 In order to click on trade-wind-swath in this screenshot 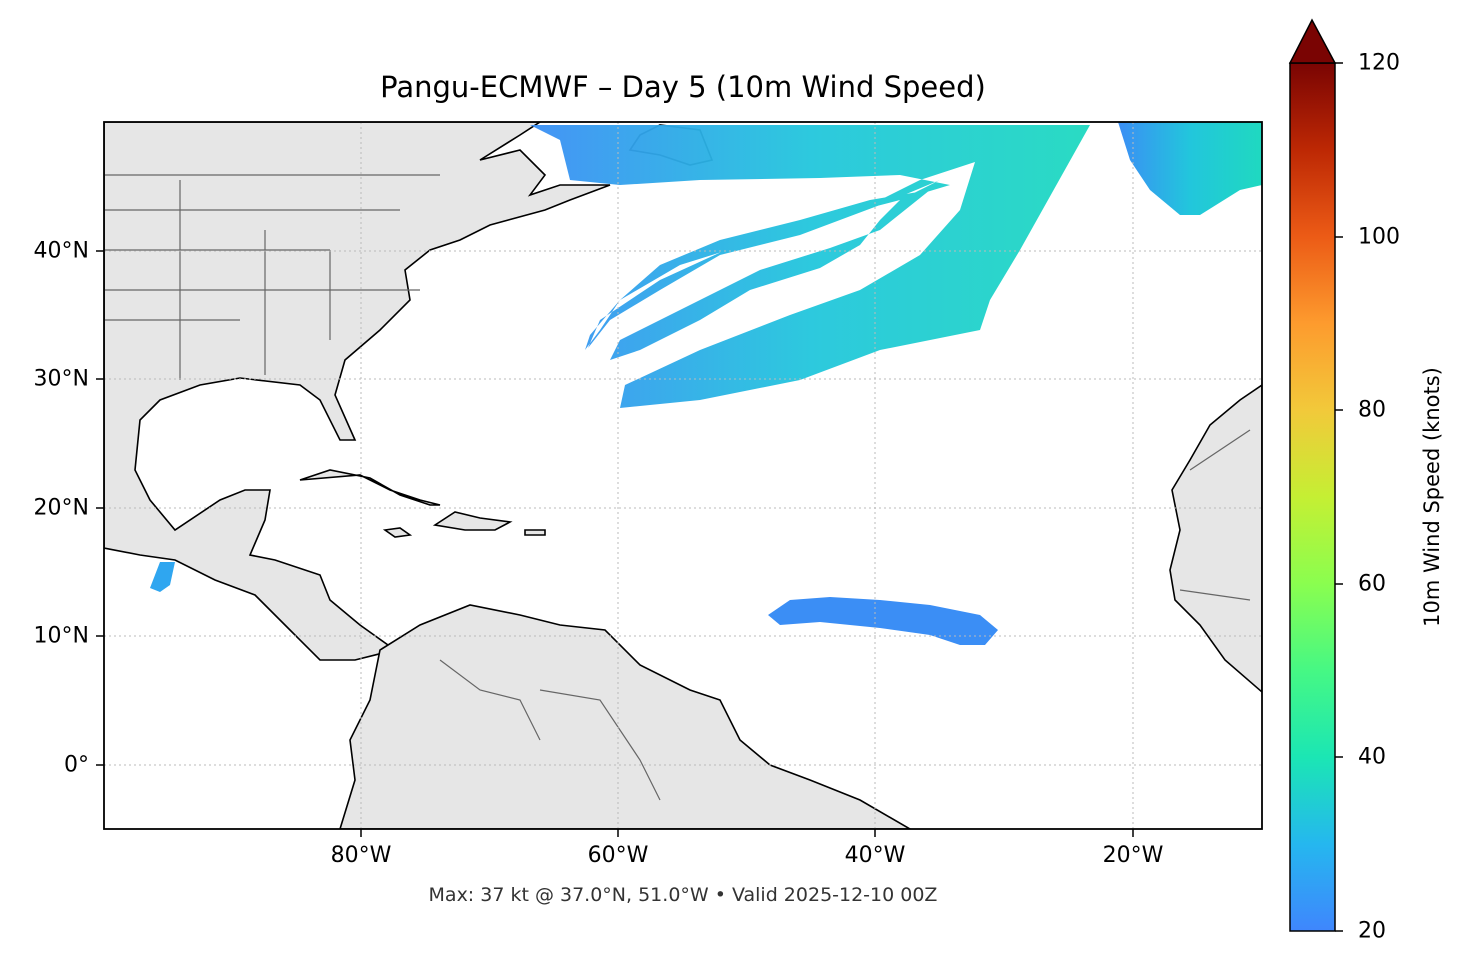, I will do `click(883, 621)`.